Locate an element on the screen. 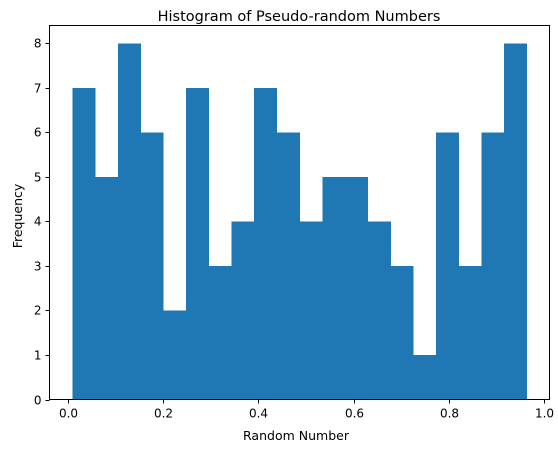 This screenshot has height=453, width=558. x-axis-ticks: 0.0 0.2 0.4 0.6 0.8 1.0 is located at coordinates (306, 410).